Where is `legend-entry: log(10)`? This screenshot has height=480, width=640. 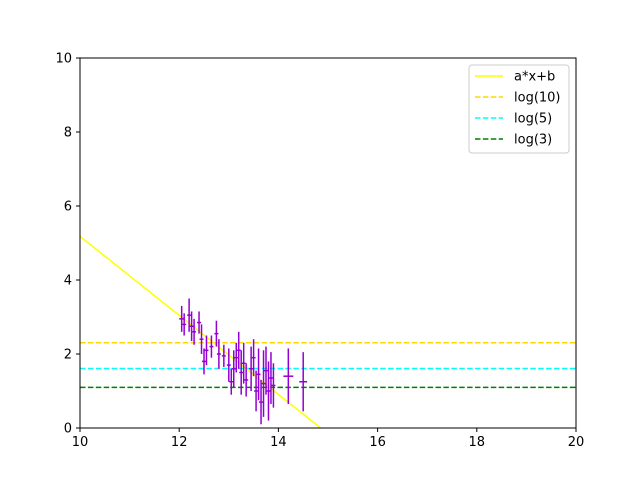 legend-entry: log(10) is located at coordinates (518, 98).